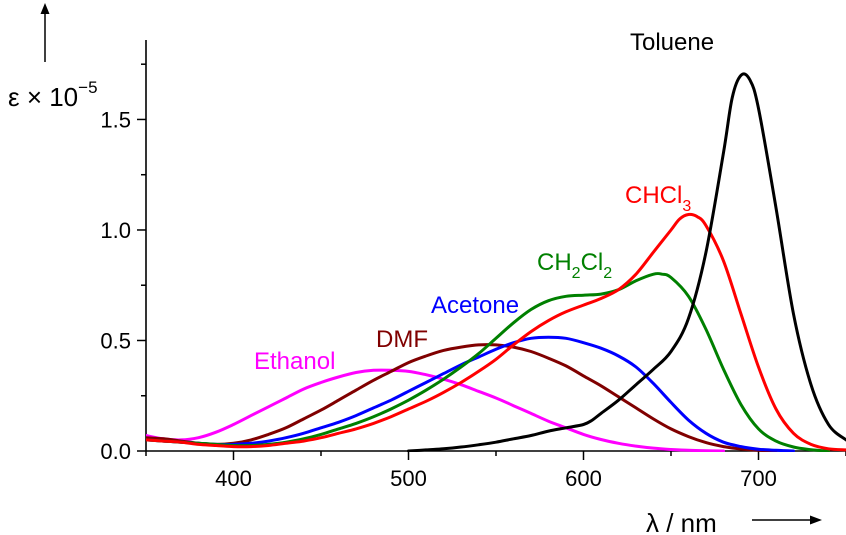  What do you see at coordinates (495, 471) in the screenshot?
I see `x-ticks: 400 500 600 700` at bounding box center [495, 471].